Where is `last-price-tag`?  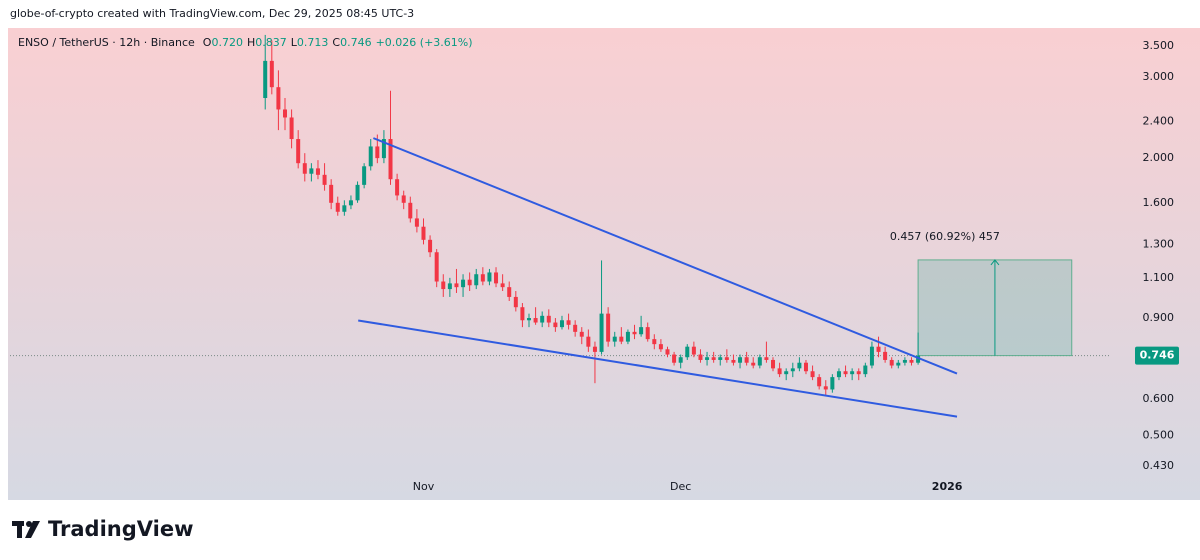
last-price-tag is located at coordinates (1157, 355).